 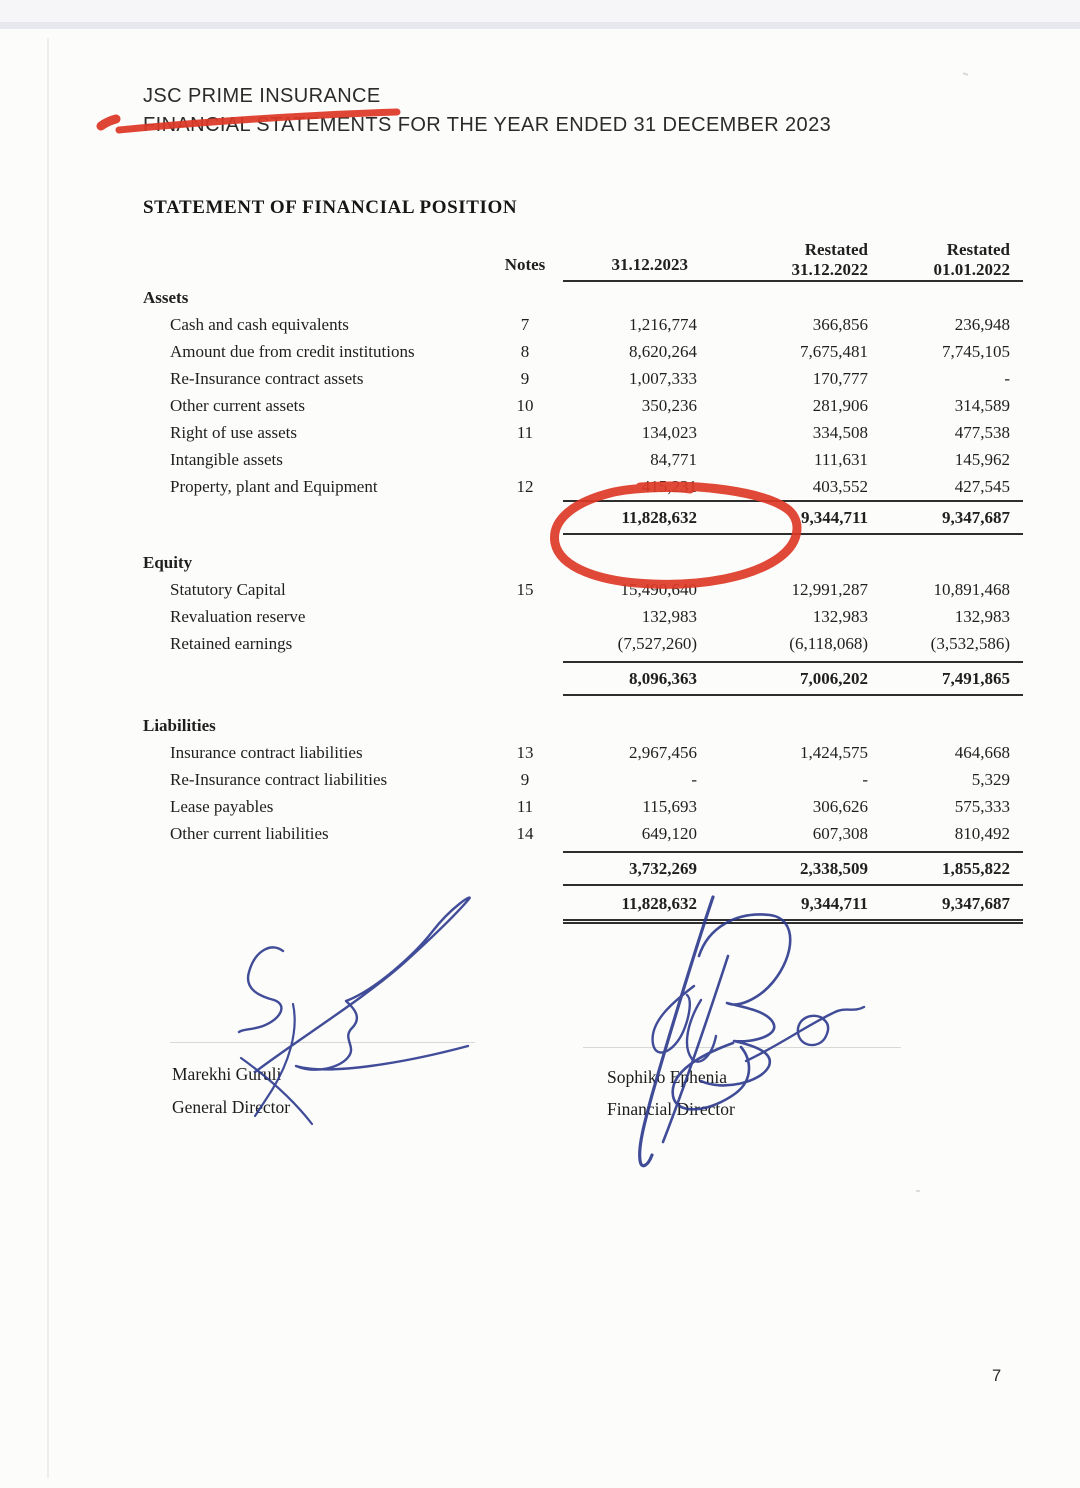 What do you see at coordinates (274, 486) in the screenshot?
I see `row-label: Property, plant and Equipment` at bounding box center [274, 486].